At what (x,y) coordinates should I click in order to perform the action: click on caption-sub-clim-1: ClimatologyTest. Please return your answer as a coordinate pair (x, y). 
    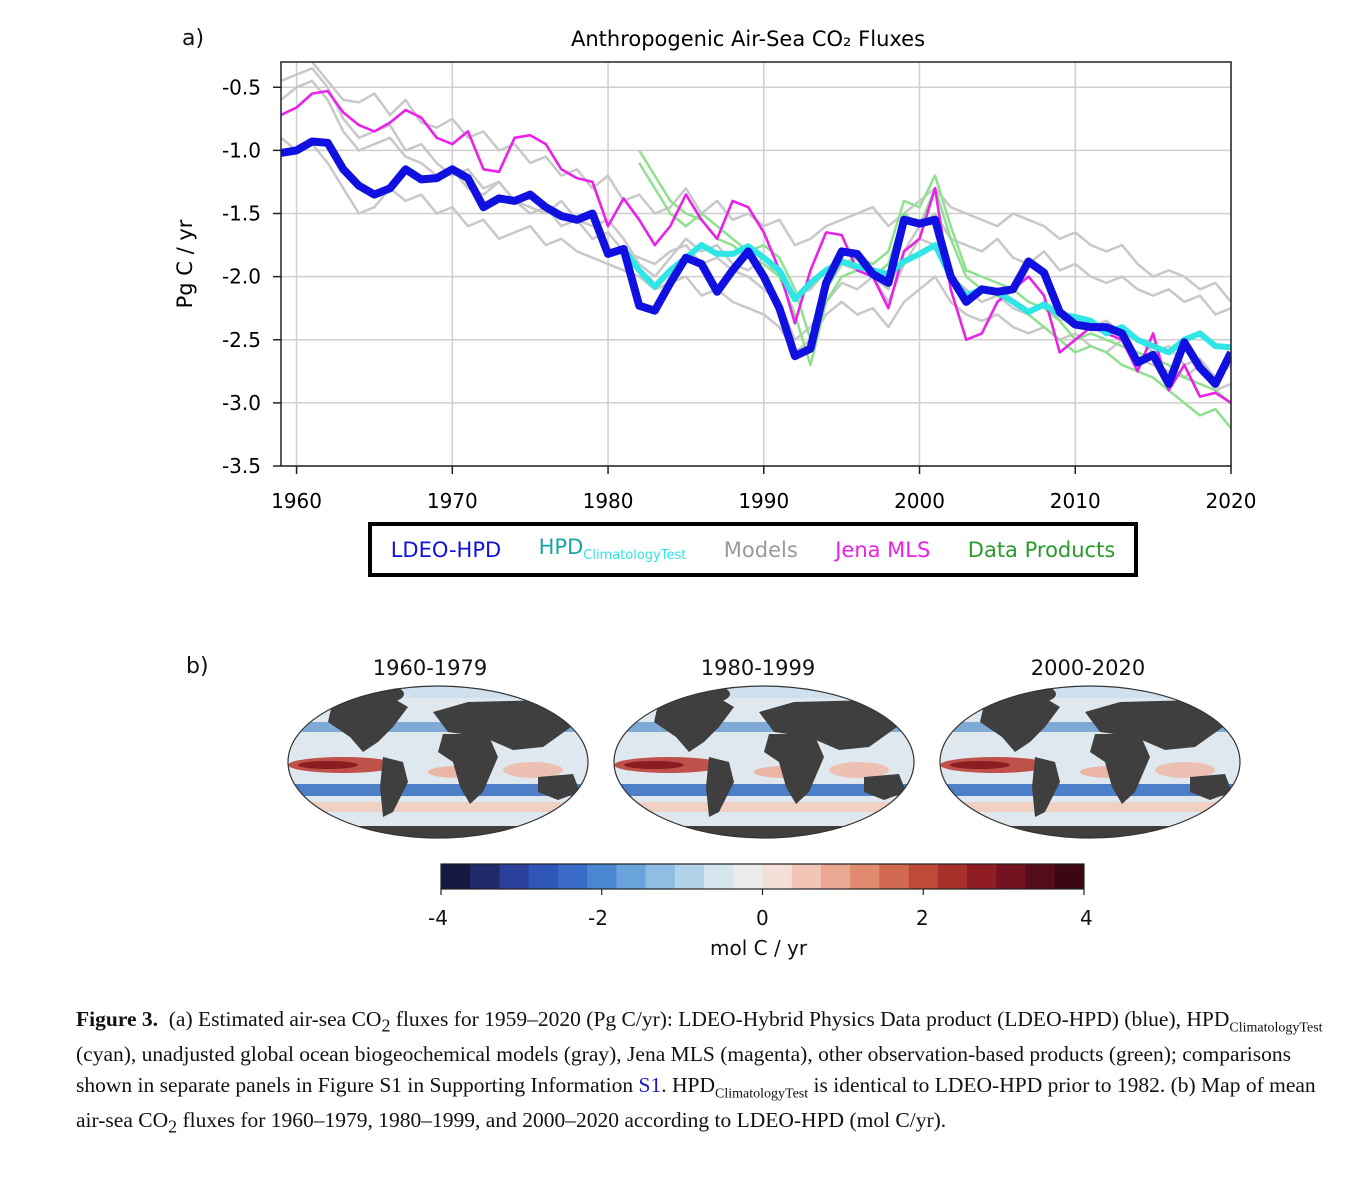
    Looking at the image, I should click on (1276, 1028).